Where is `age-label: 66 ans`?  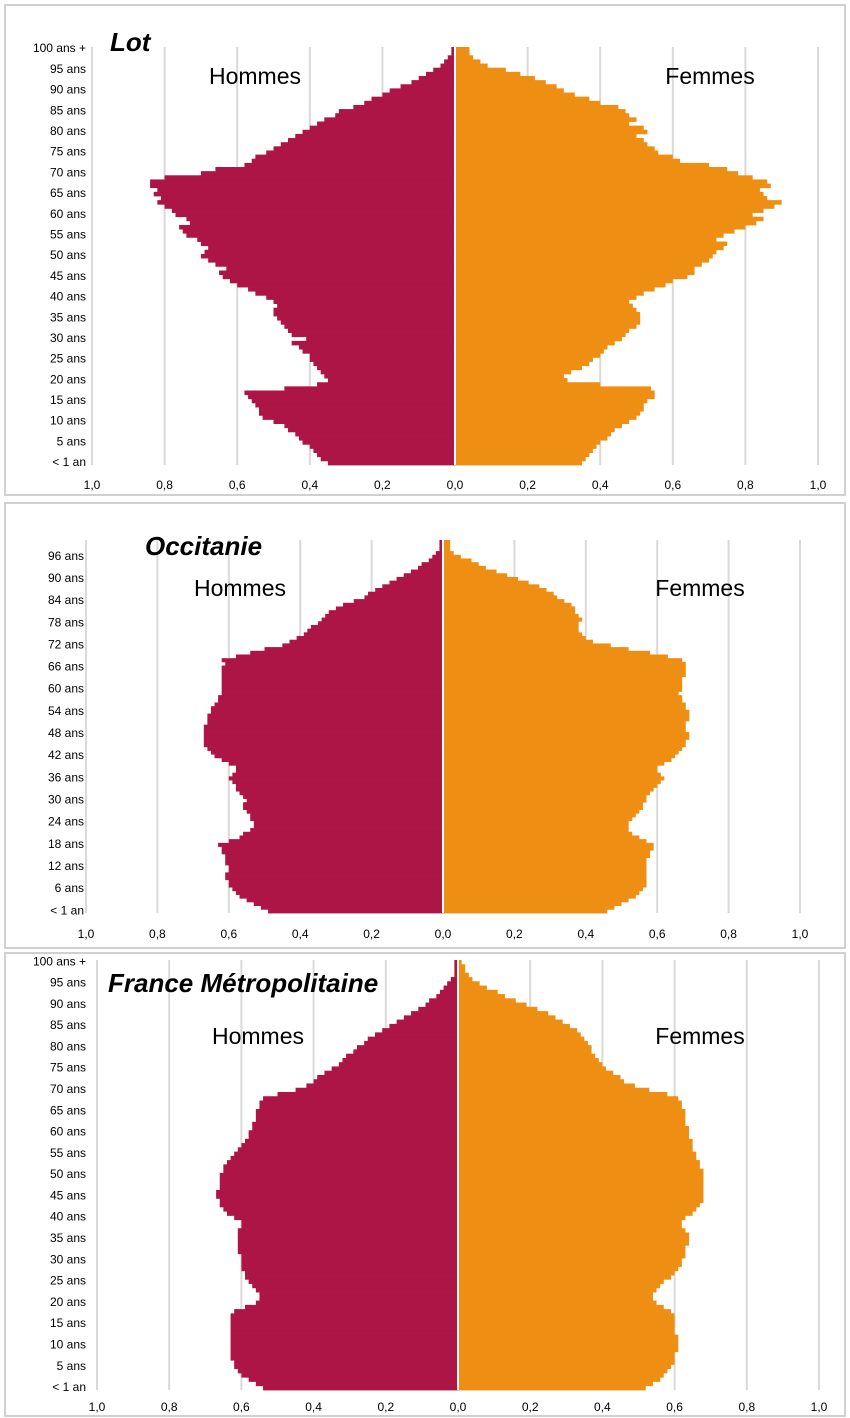
age-label: 66 ans is located at coordinates (66, 667).